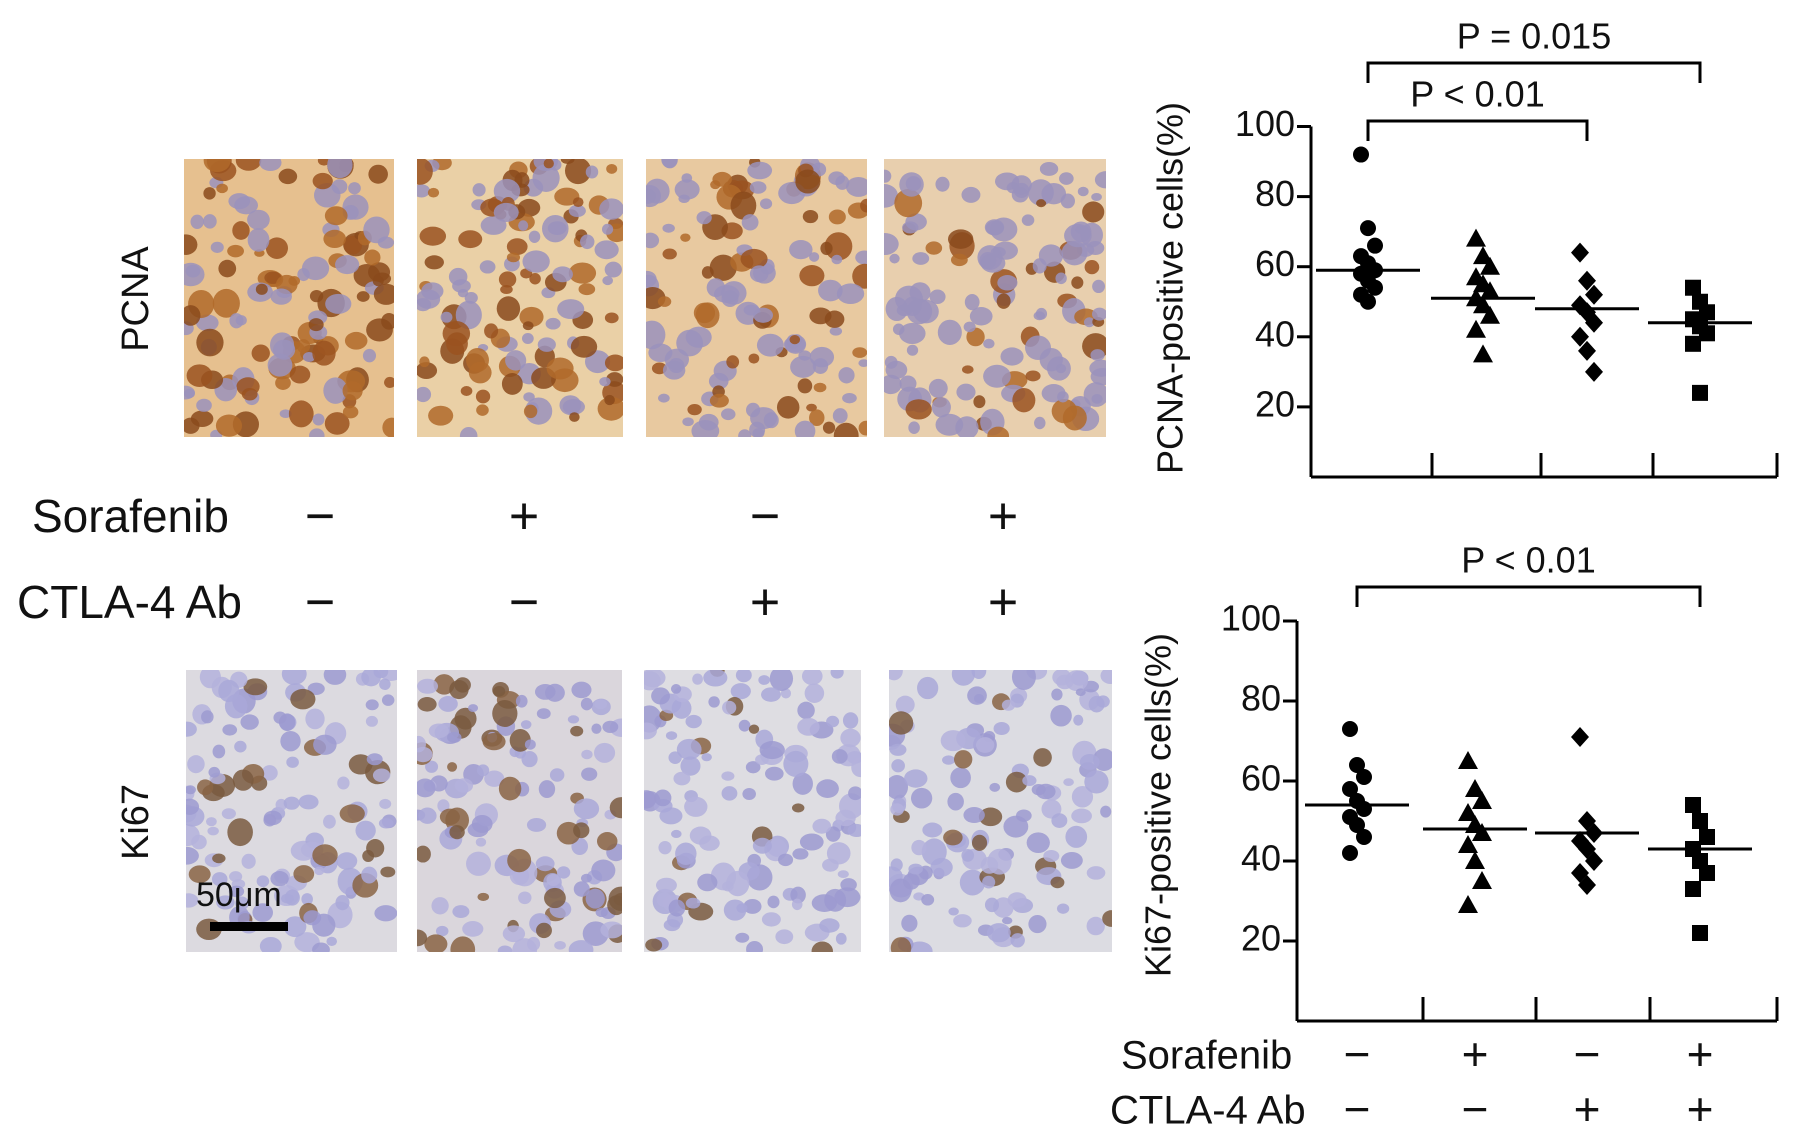 This screenshot has height=1148, width=1795. What do you see at coordinates (524, 517) in the screenshot?
I see `treatment-sign: +` at bounding box center [524, 517].